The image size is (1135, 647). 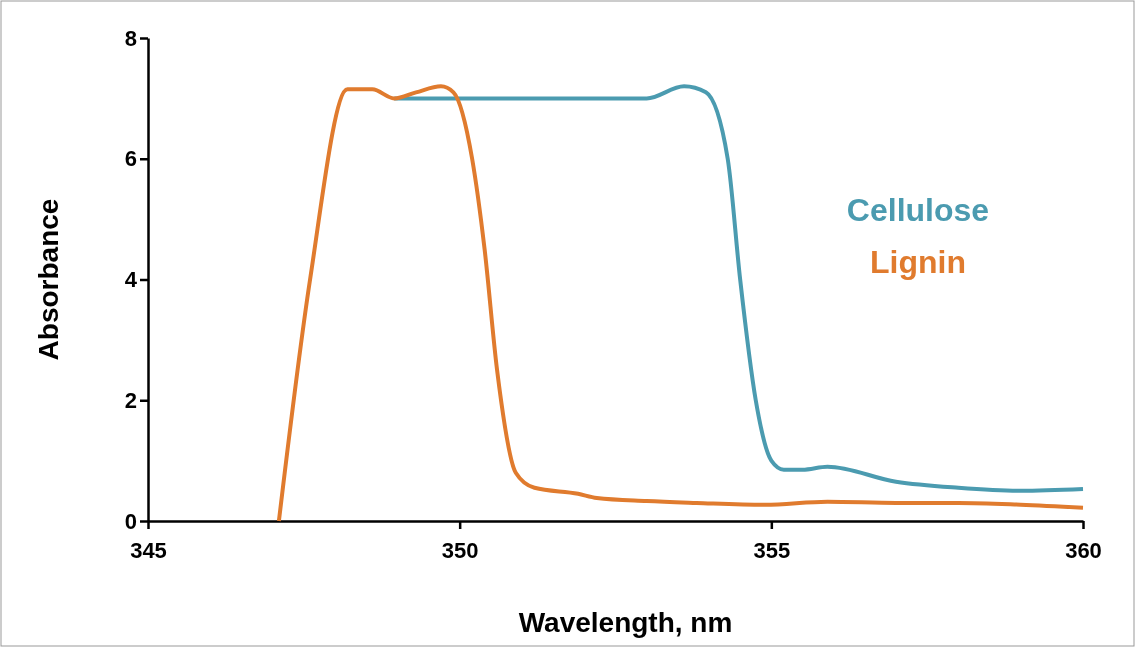 I want to click on x-axis-title: Wavelength, nm, so click(x=625, y=622).